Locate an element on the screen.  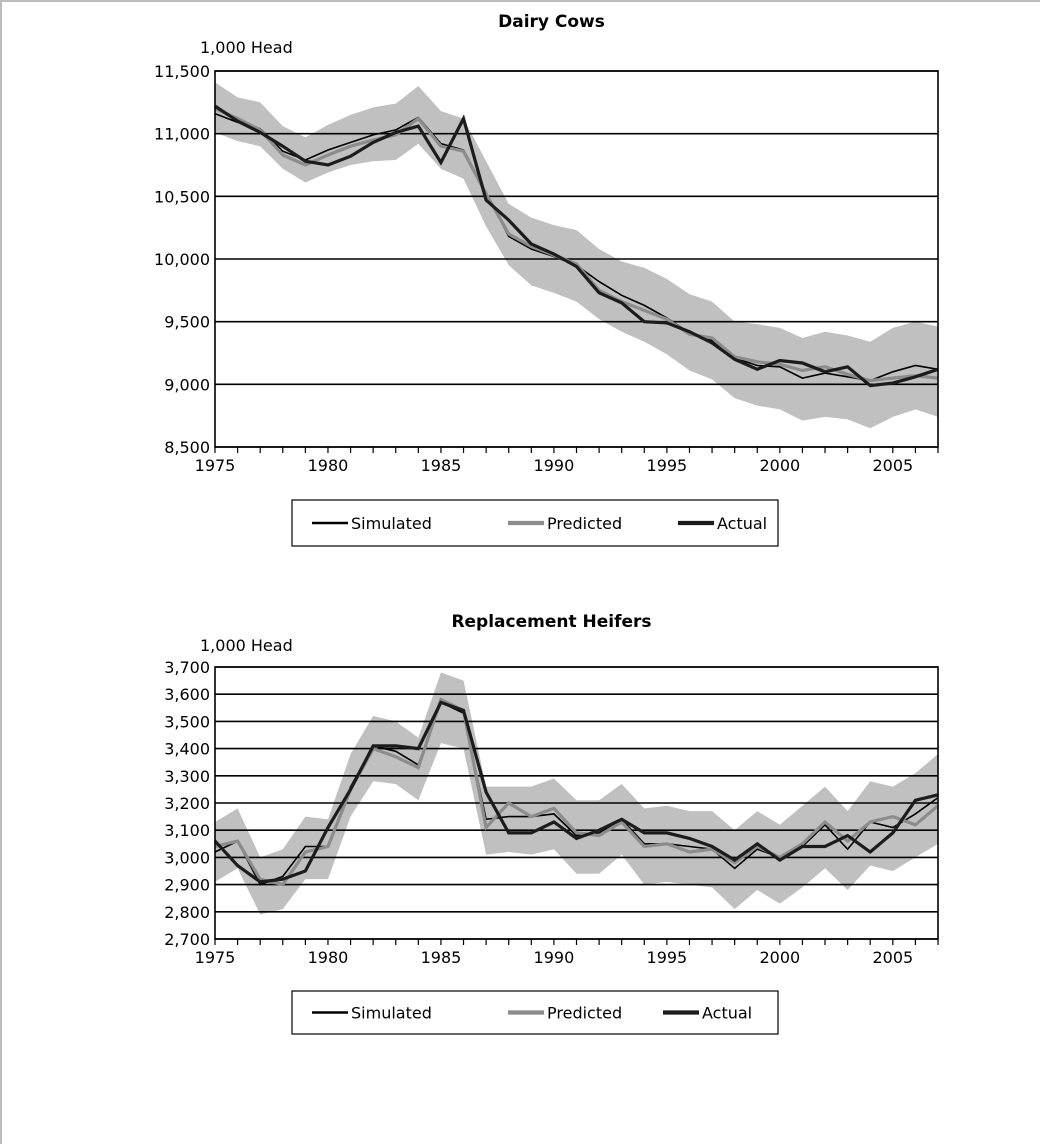
y-tick-label: 3,100 is located at coordinates (187, 830).